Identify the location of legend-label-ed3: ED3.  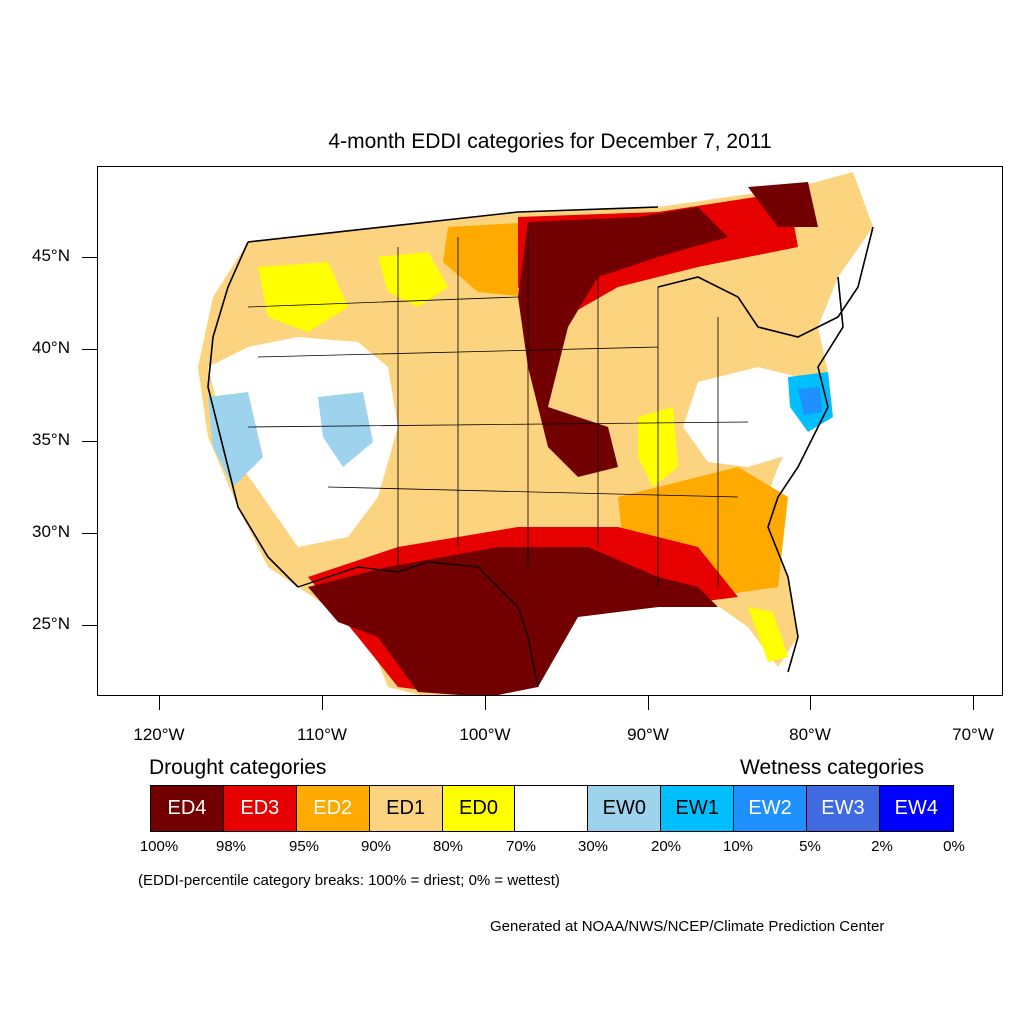
(260, 808).